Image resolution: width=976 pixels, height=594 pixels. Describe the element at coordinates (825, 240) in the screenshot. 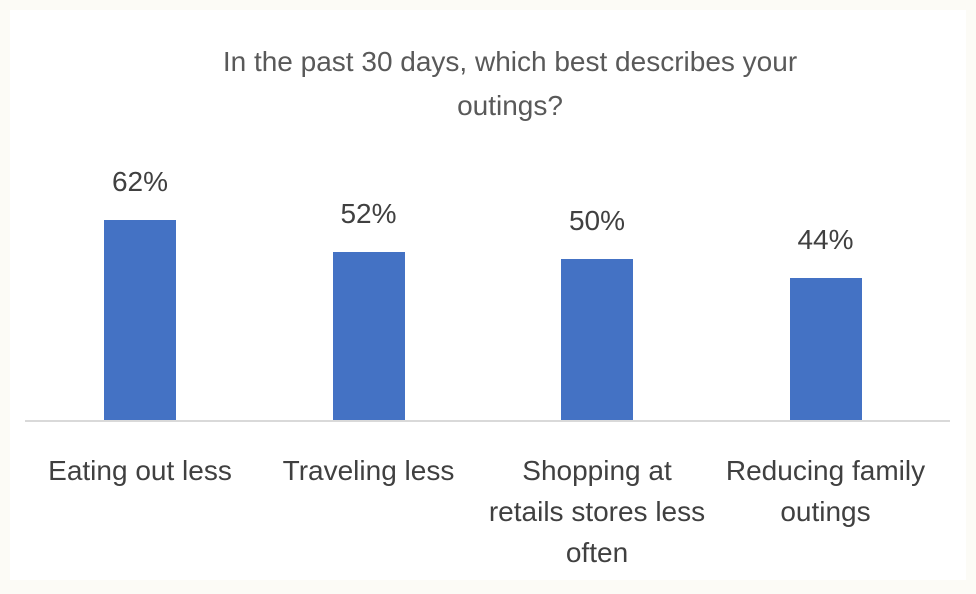

I see `data-label: 44%` at that location.